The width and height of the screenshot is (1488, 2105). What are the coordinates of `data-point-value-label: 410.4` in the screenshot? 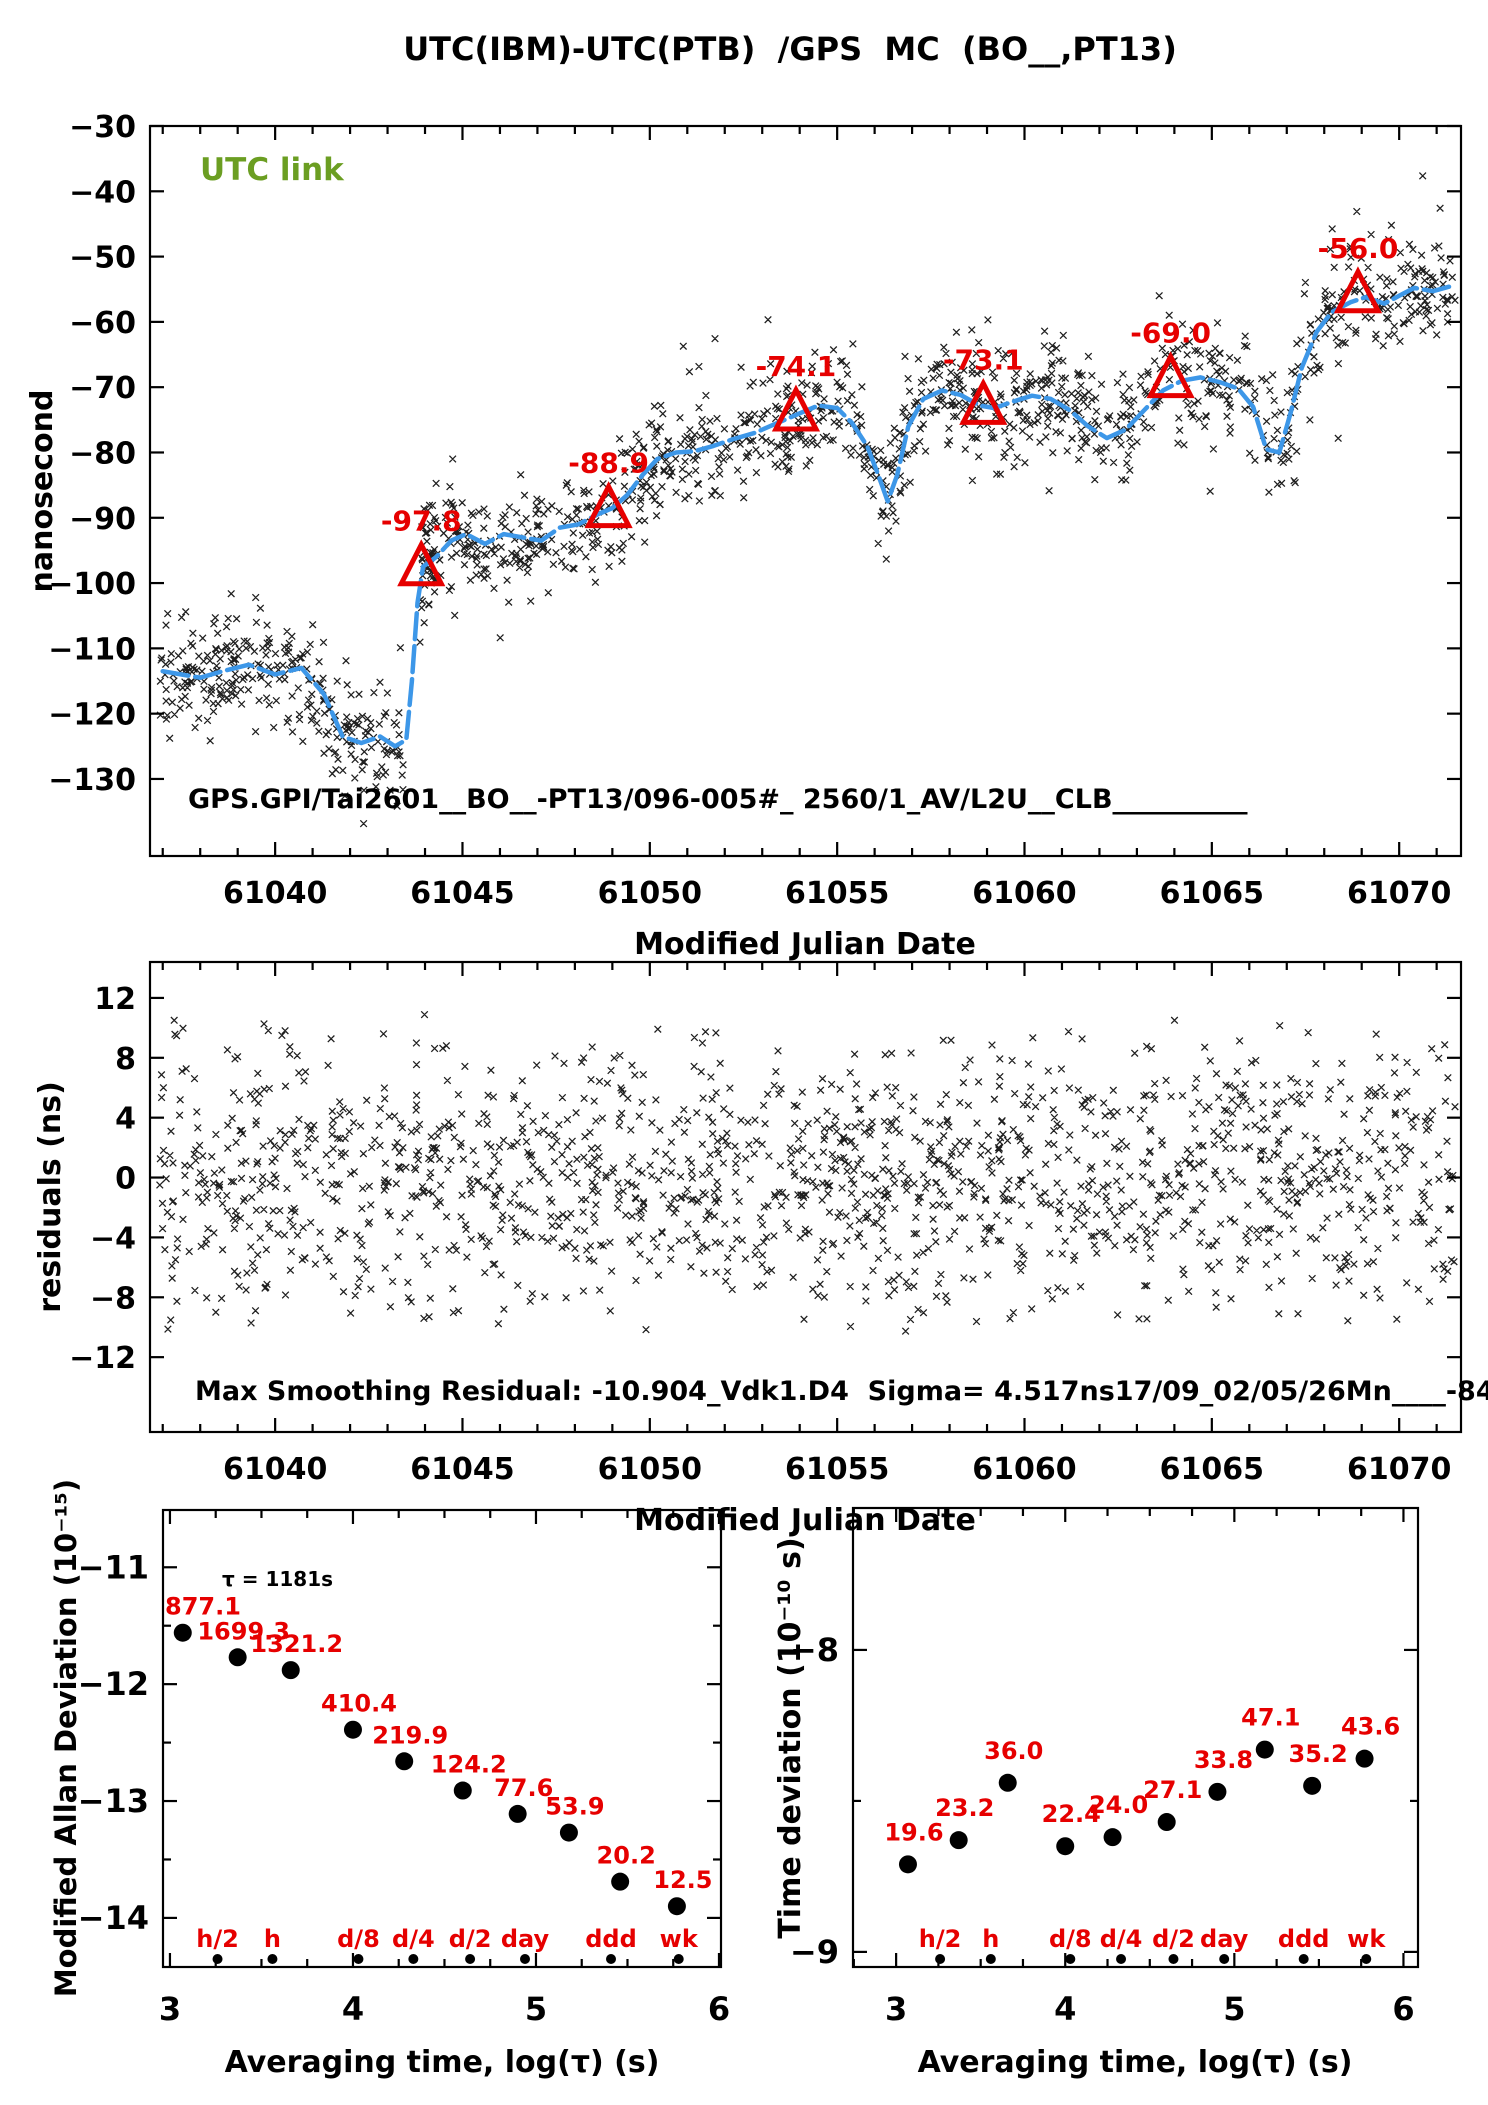 It's located at (359, 1704).